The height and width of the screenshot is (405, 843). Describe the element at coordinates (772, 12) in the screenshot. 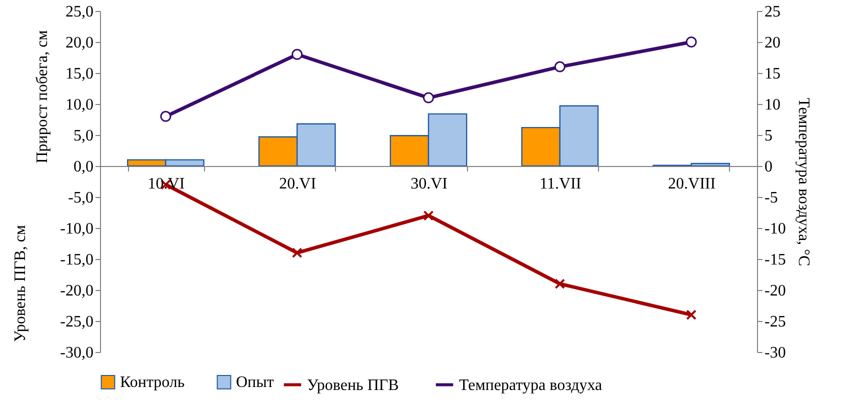

I see `y2-tick-label: 25` at that location.